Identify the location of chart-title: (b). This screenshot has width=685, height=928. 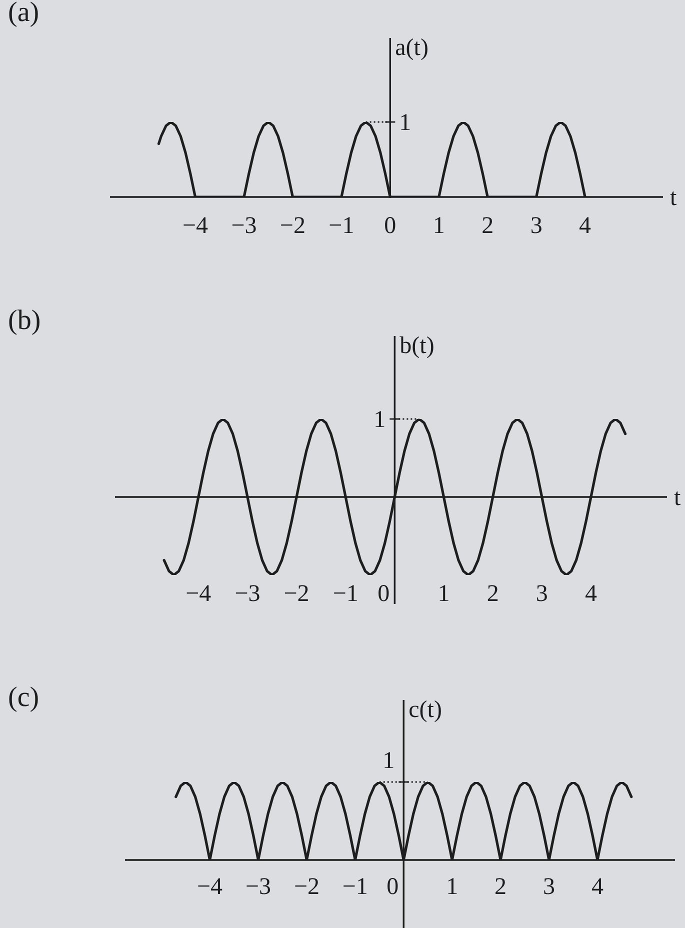
(24, 321).